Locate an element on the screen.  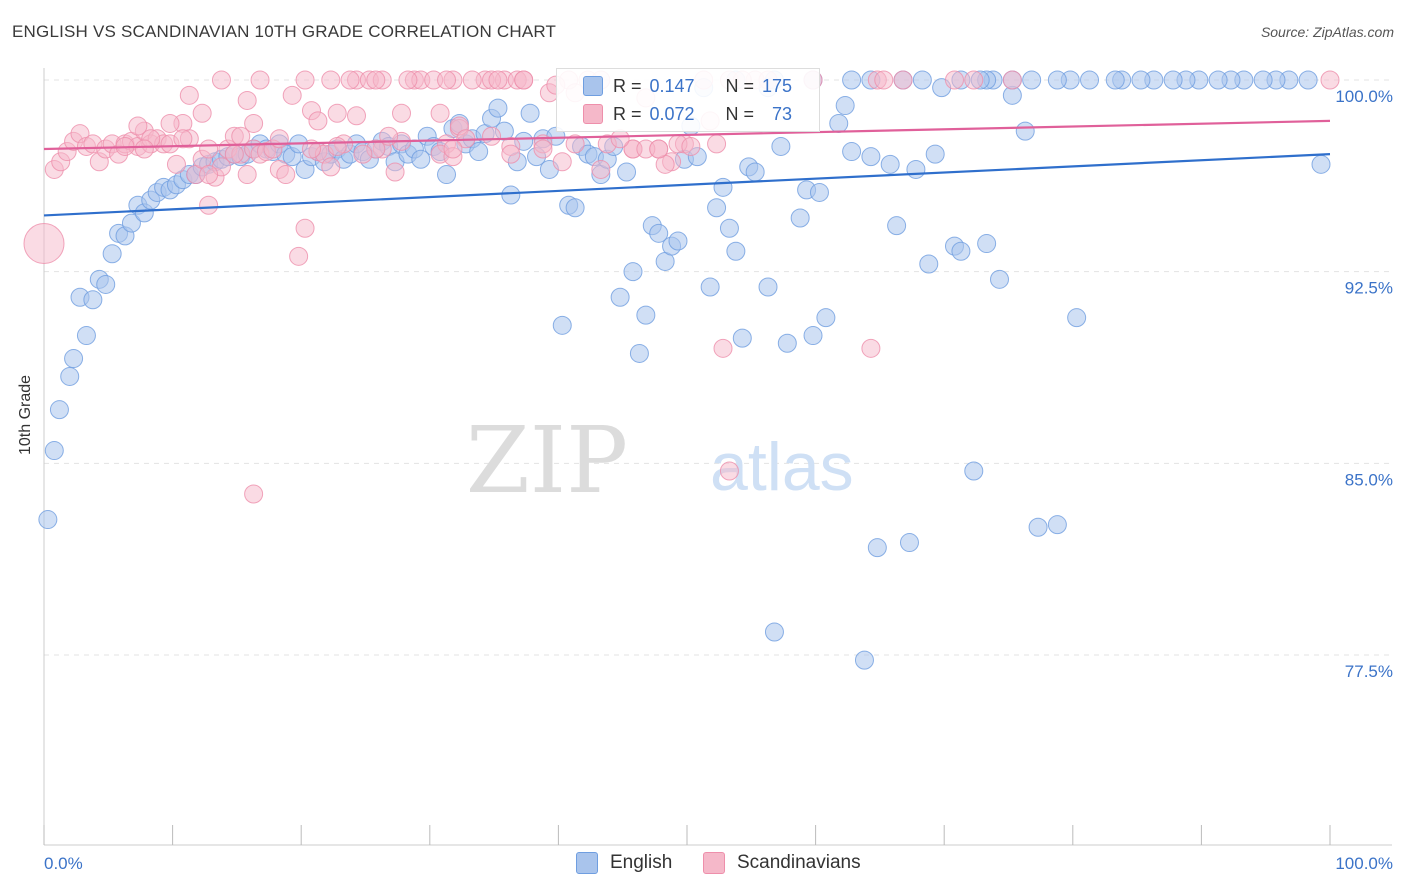
source-label: Source: ZipAtlas.com is located at coordinates (1327, 32).